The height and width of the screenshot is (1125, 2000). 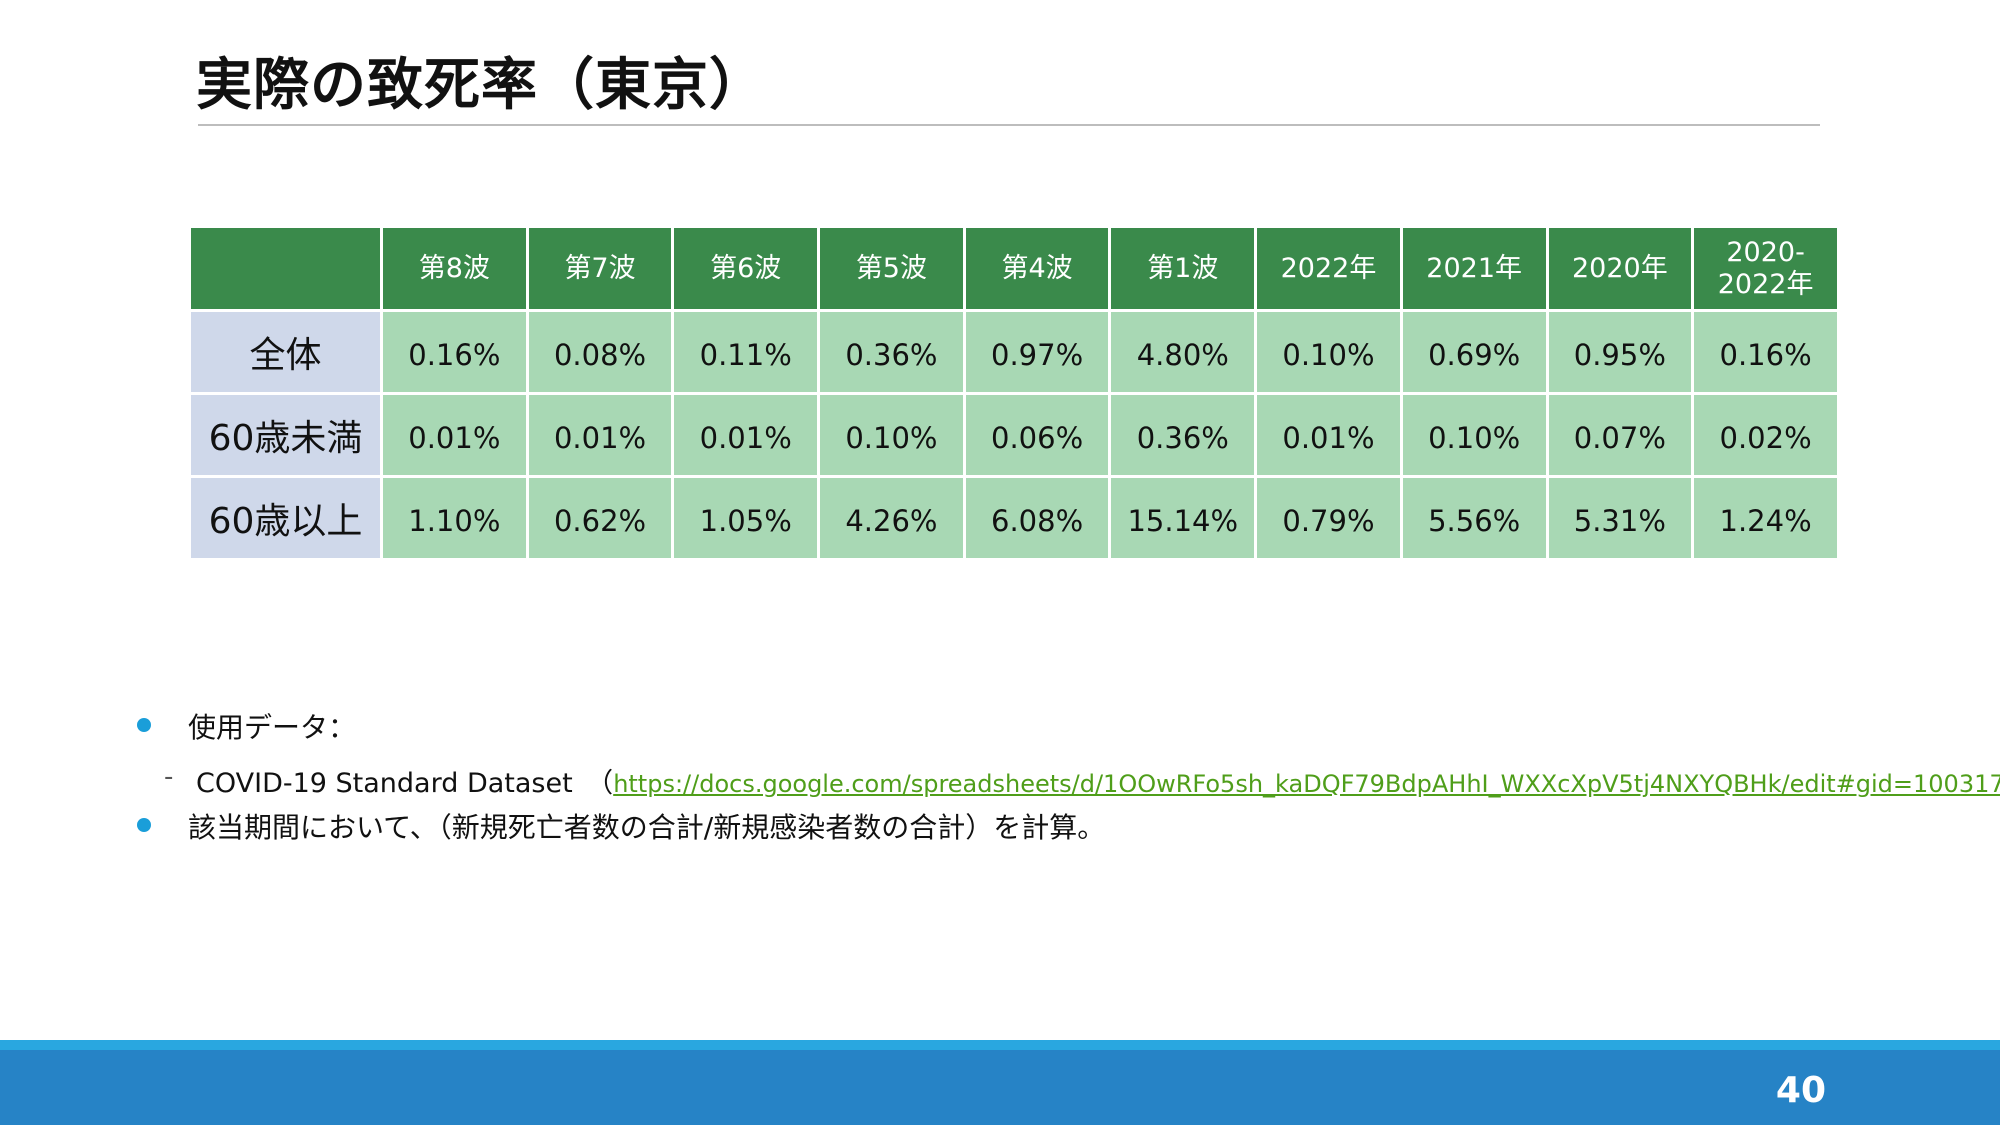 What do you see at coordinates (285, 352) in the screenshot?
I see `row-label: 全体` at bounding box center [285, 352].